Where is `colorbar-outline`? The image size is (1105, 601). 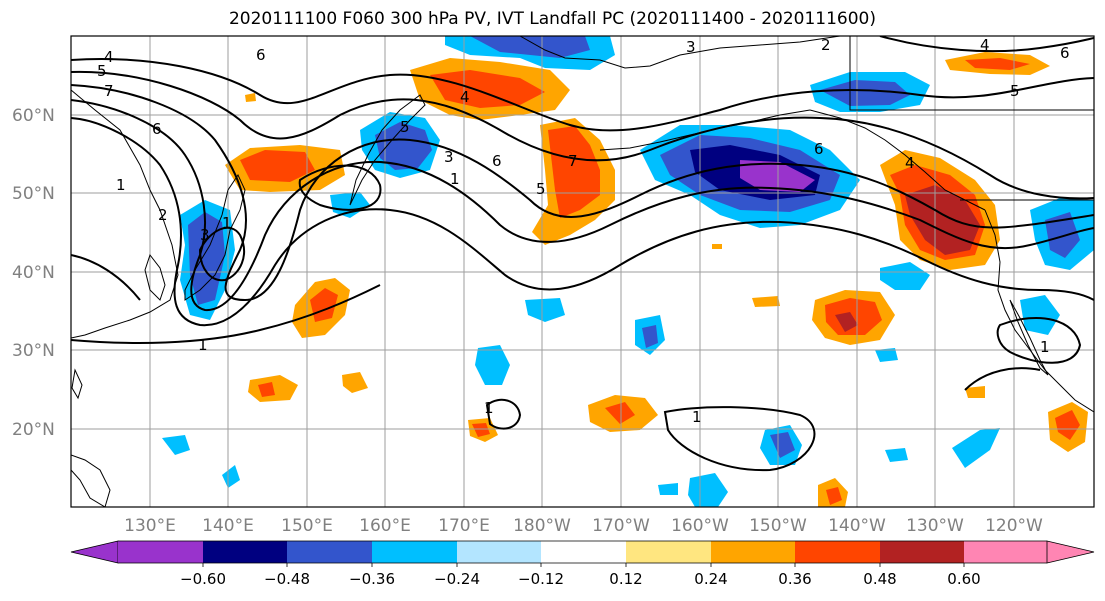
colorbar-outline is located at coordinates (582, 552).